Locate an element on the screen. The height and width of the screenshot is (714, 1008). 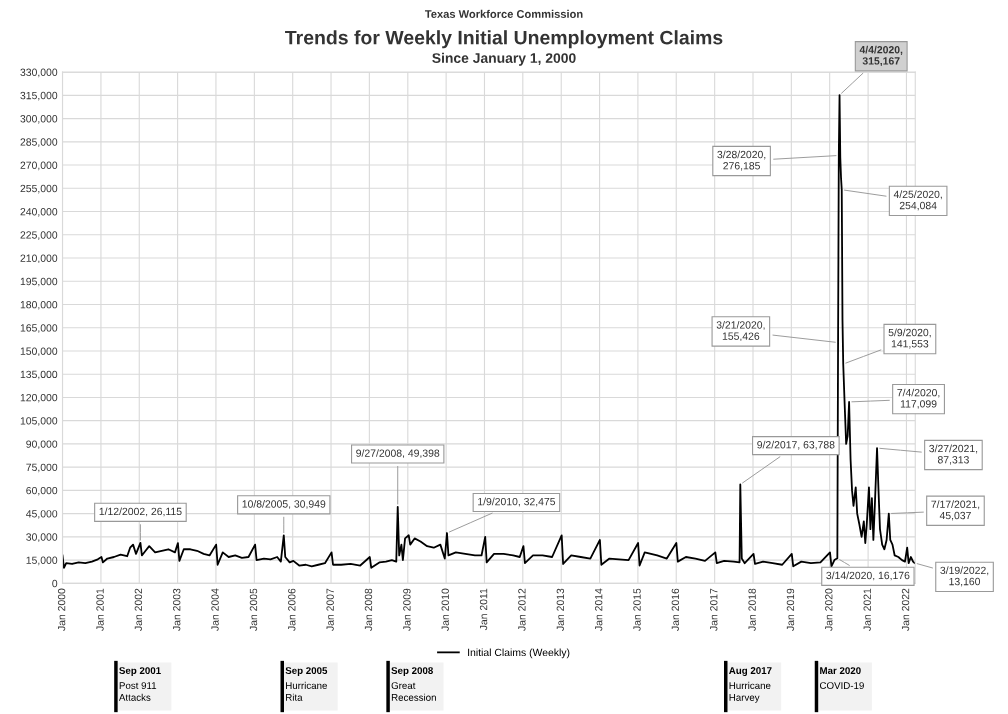
y-tick-label: 210,000 is located at coordinates (39, 259).